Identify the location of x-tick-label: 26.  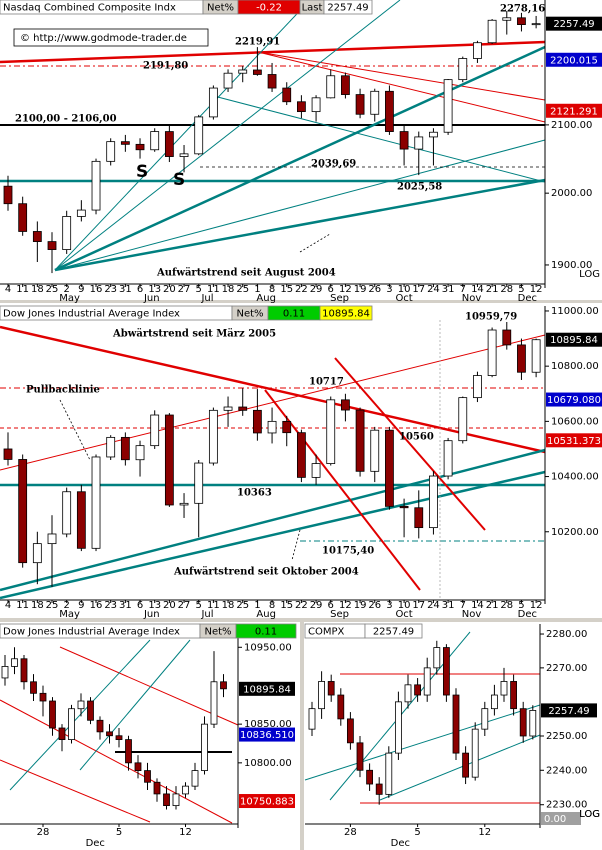
(374, 605).